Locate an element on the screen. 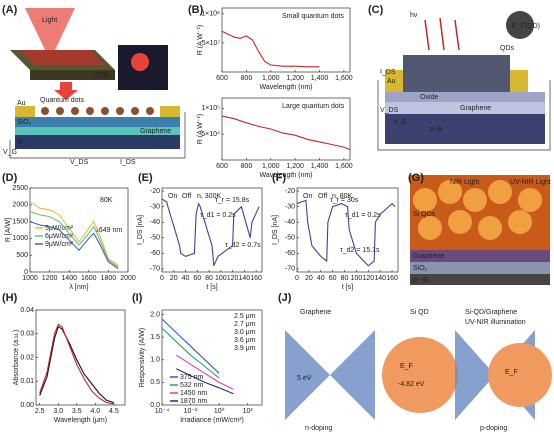 This screenshot has height=438, width=554. legend-label: 3.0 μm is located at coordinates (245, 332).